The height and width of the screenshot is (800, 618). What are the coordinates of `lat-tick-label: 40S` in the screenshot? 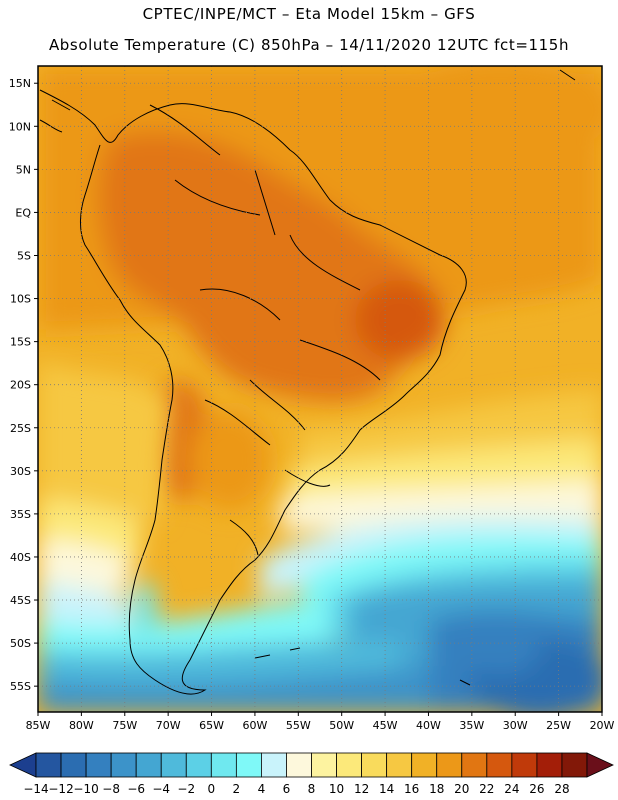 It's located at (20, 557).